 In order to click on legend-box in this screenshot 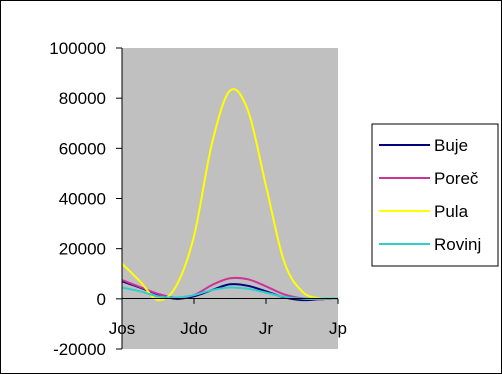, I will do `click(435, 195)`.